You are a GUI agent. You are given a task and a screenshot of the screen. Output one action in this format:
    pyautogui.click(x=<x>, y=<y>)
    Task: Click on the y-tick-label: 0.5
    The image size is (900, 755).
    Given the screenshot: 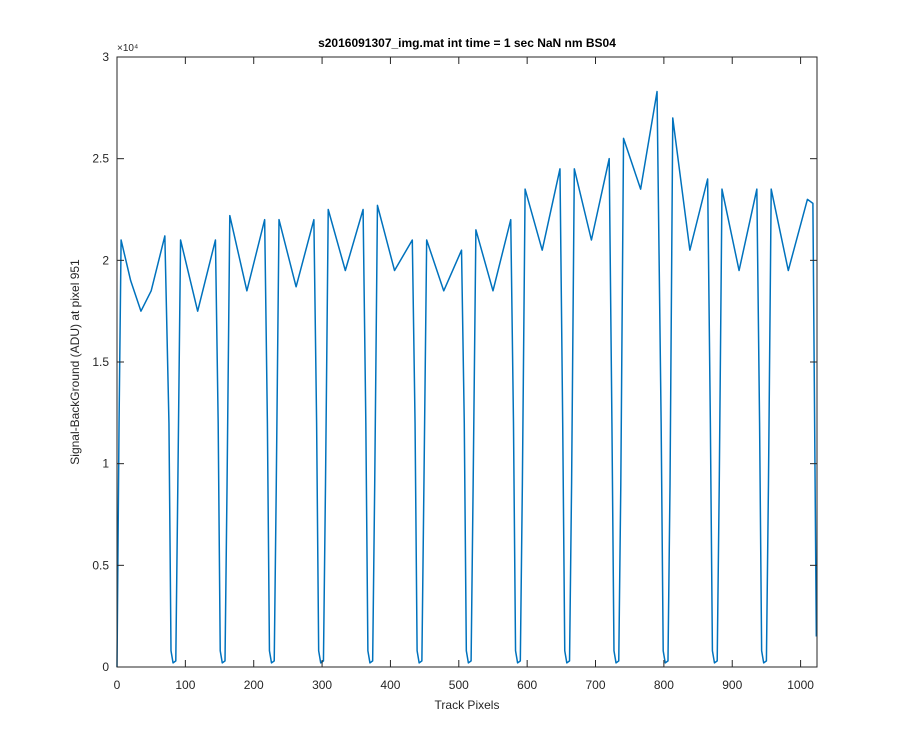 What is the action you would take?
    pyautogui.click(x=100, y=565)
    